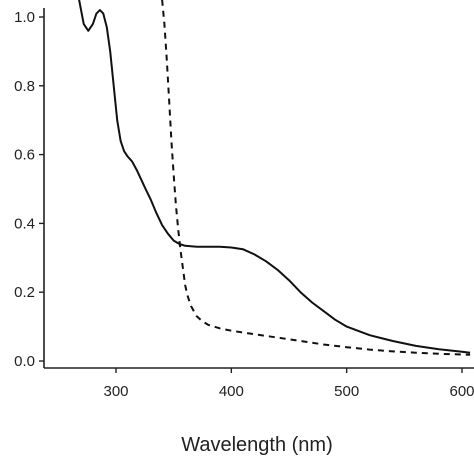 The image size is (474, 474). What do you see at coordinates (24, 155) in the screenshot?
I see `y-tick-label: 0.6` at bounding box center [24, 155].